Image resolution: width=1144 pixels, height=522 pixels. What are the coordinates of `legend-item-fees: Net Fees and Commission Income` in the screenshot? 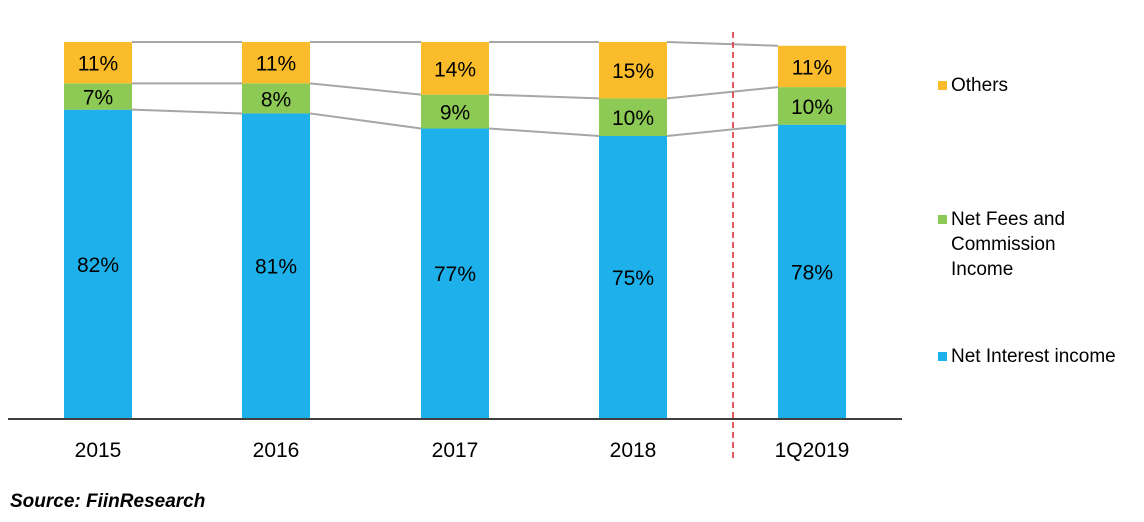 It's located at (1001, 244).